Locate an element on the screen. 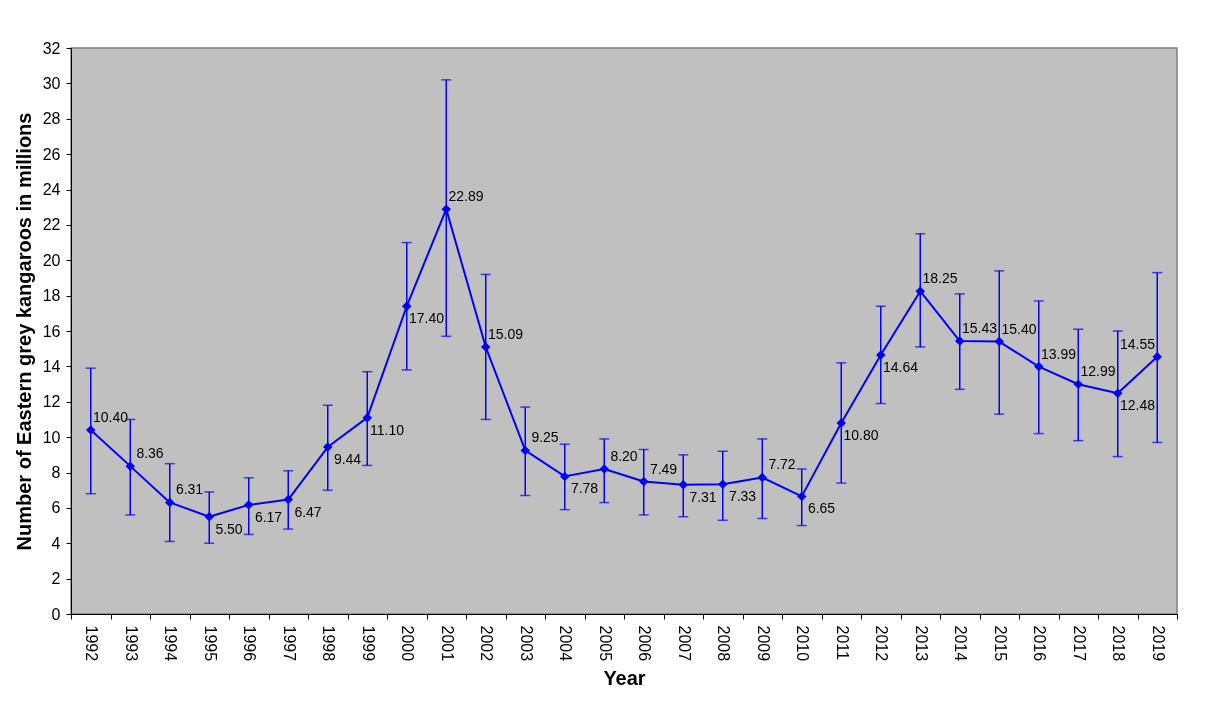  x-tick-label: 1997 is located at coordinates (289, 643).